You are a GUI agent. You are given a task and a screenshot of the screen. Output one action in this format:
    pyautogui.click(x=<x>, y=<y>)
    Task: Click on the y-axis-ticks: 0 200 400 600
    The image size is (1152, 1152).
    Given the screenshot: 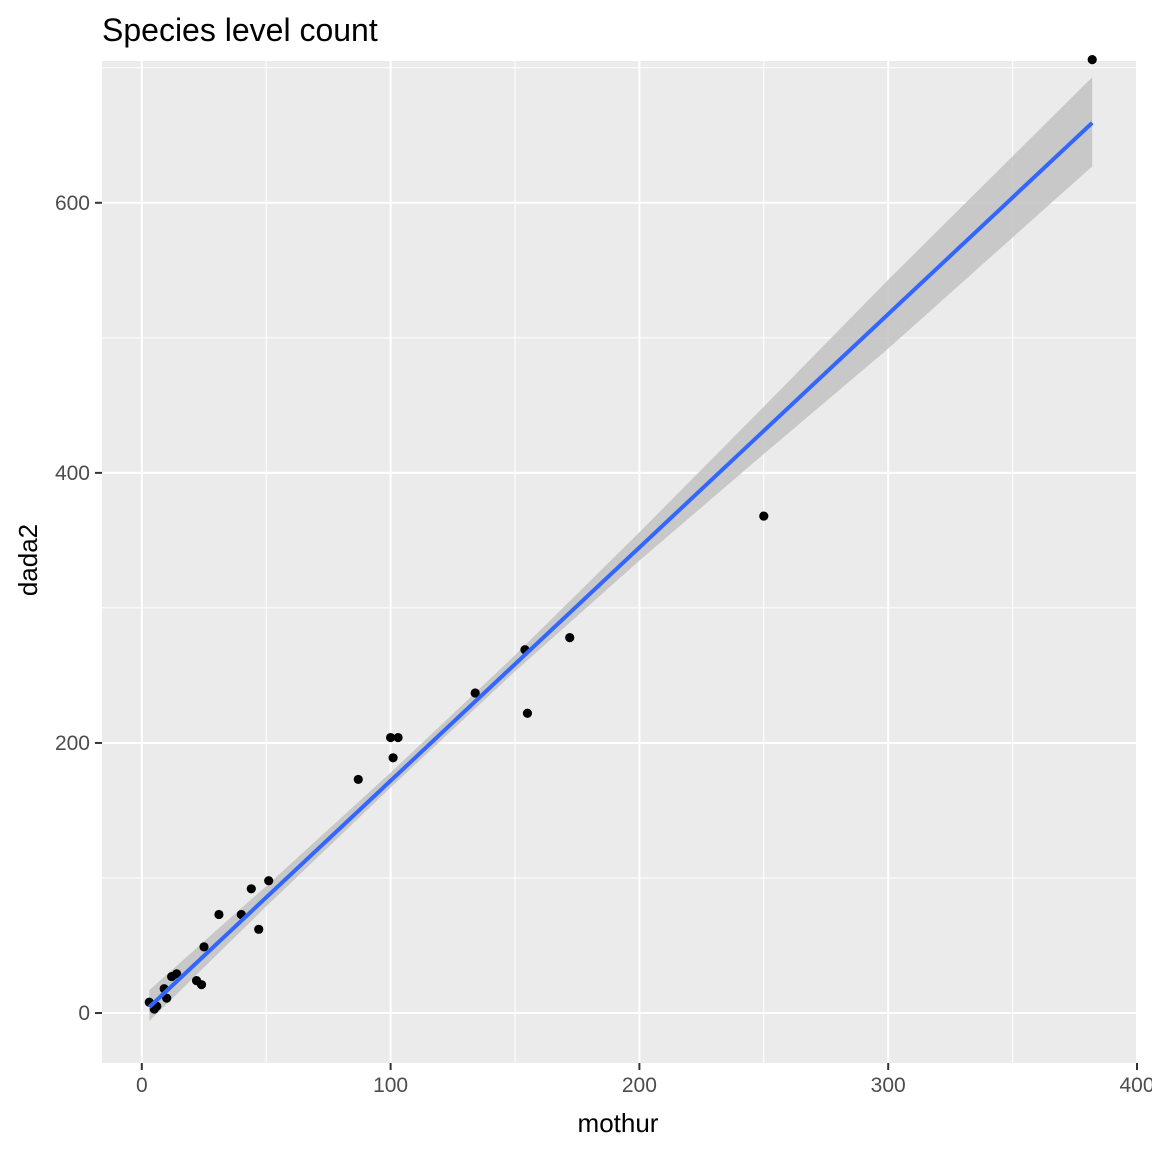 What is the action you would take?
    pyautogui.click(x=78, y=608)
    